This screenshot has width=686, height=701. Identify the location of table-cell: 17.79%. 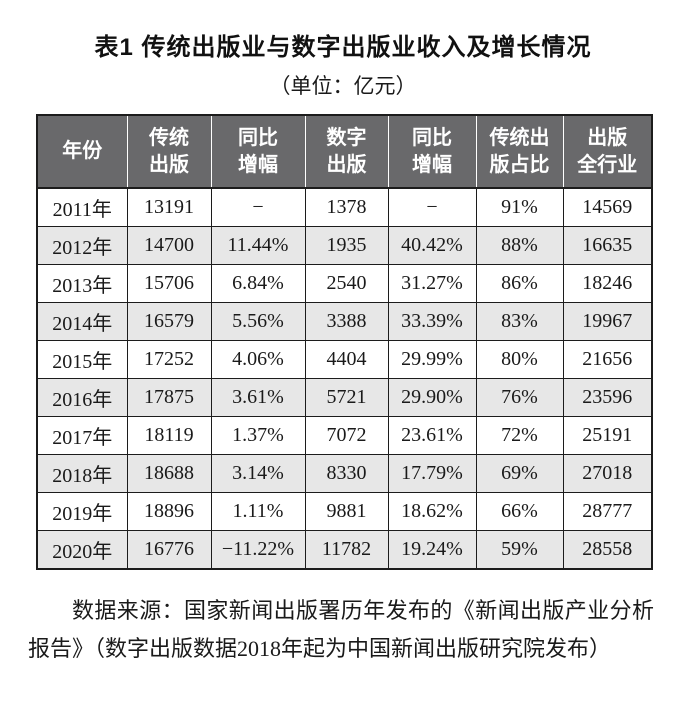
(432, 473).